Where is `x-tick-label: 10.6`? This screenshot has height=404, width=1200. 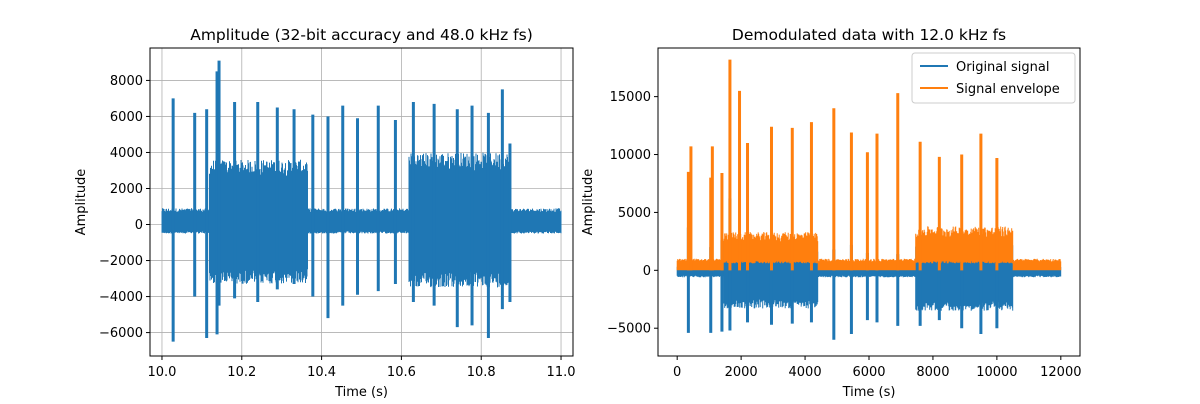
x-tick-label: 10.6 is located at coordinates (401, 372).